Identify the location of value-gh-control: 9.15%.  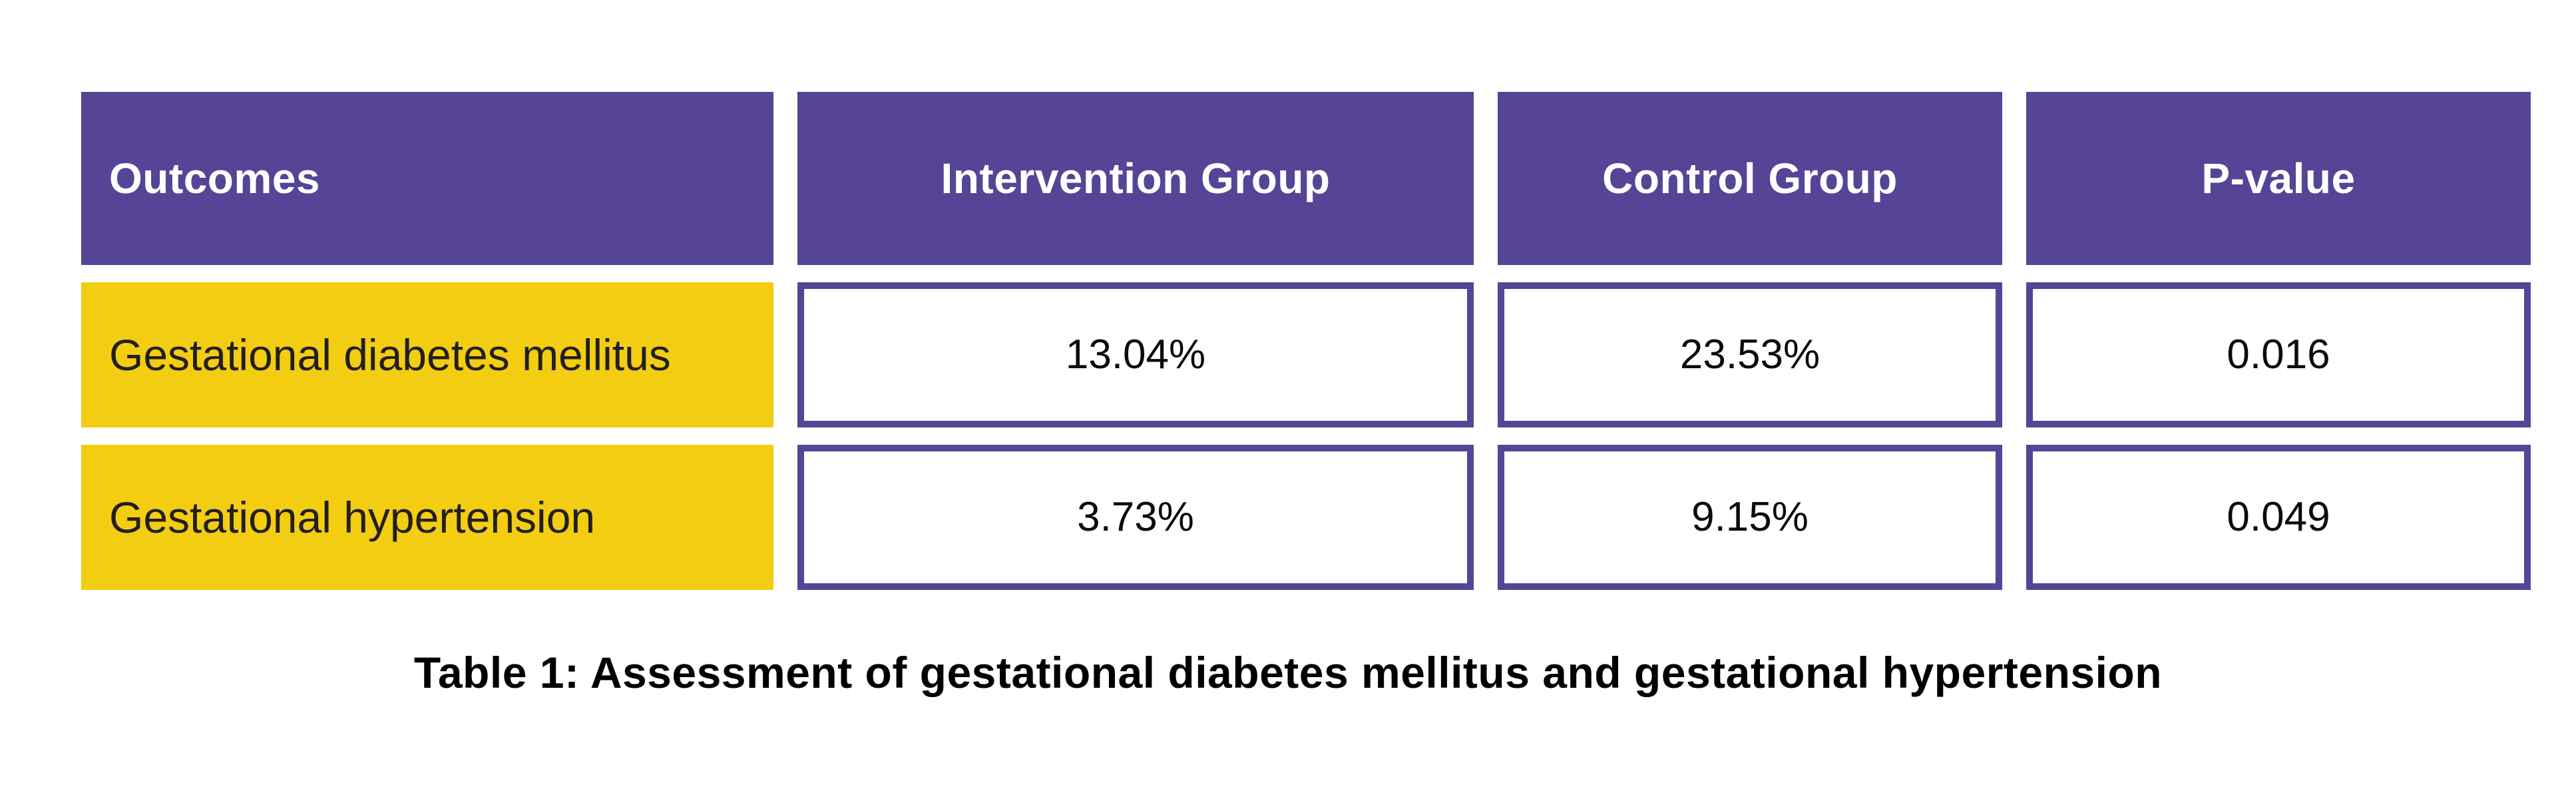
(1750, 517).